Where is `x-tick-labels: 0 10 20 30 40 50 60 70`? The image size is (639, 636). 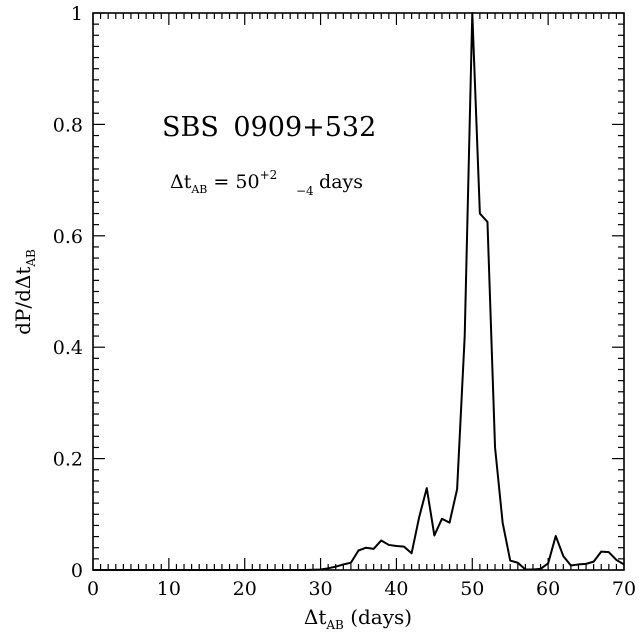 x-tick-labels: 0 10 20 30 40 50 60 70 is located at coordinates (361, 589).